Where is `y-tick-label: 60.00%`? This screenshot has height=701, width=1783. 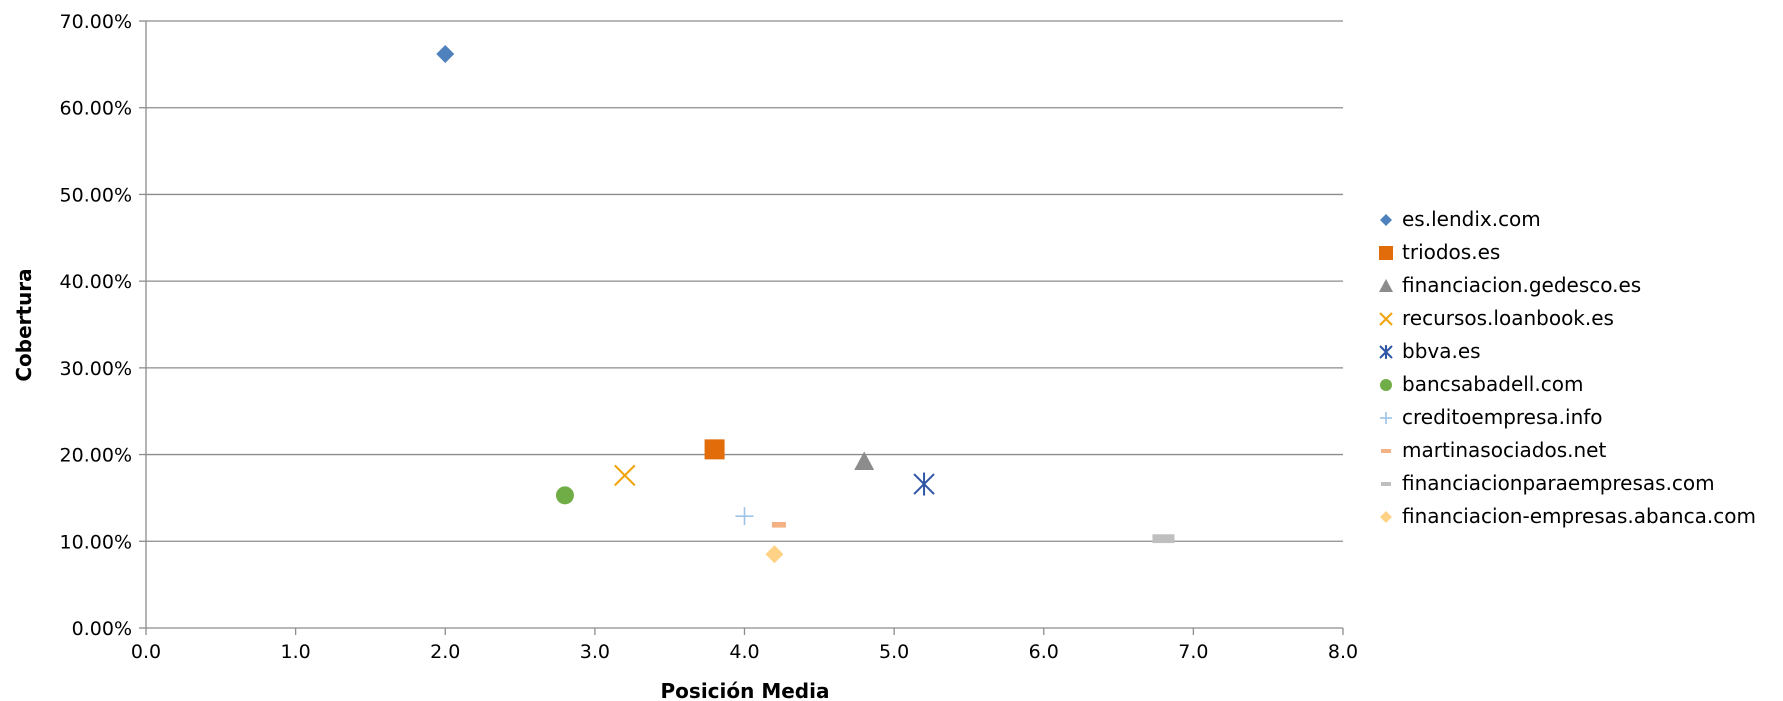
y-tick-label: 60.00% is located at coordinates (96, 109).